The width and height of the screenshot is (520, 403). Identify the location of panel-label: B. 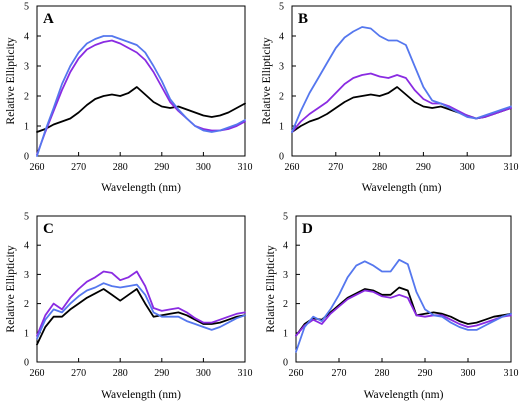
(303, 19).